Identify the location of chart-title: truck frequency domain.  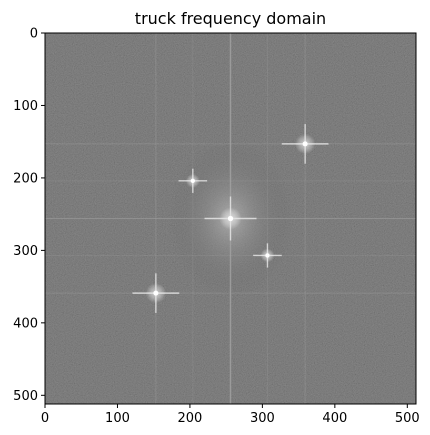
(230, 18).